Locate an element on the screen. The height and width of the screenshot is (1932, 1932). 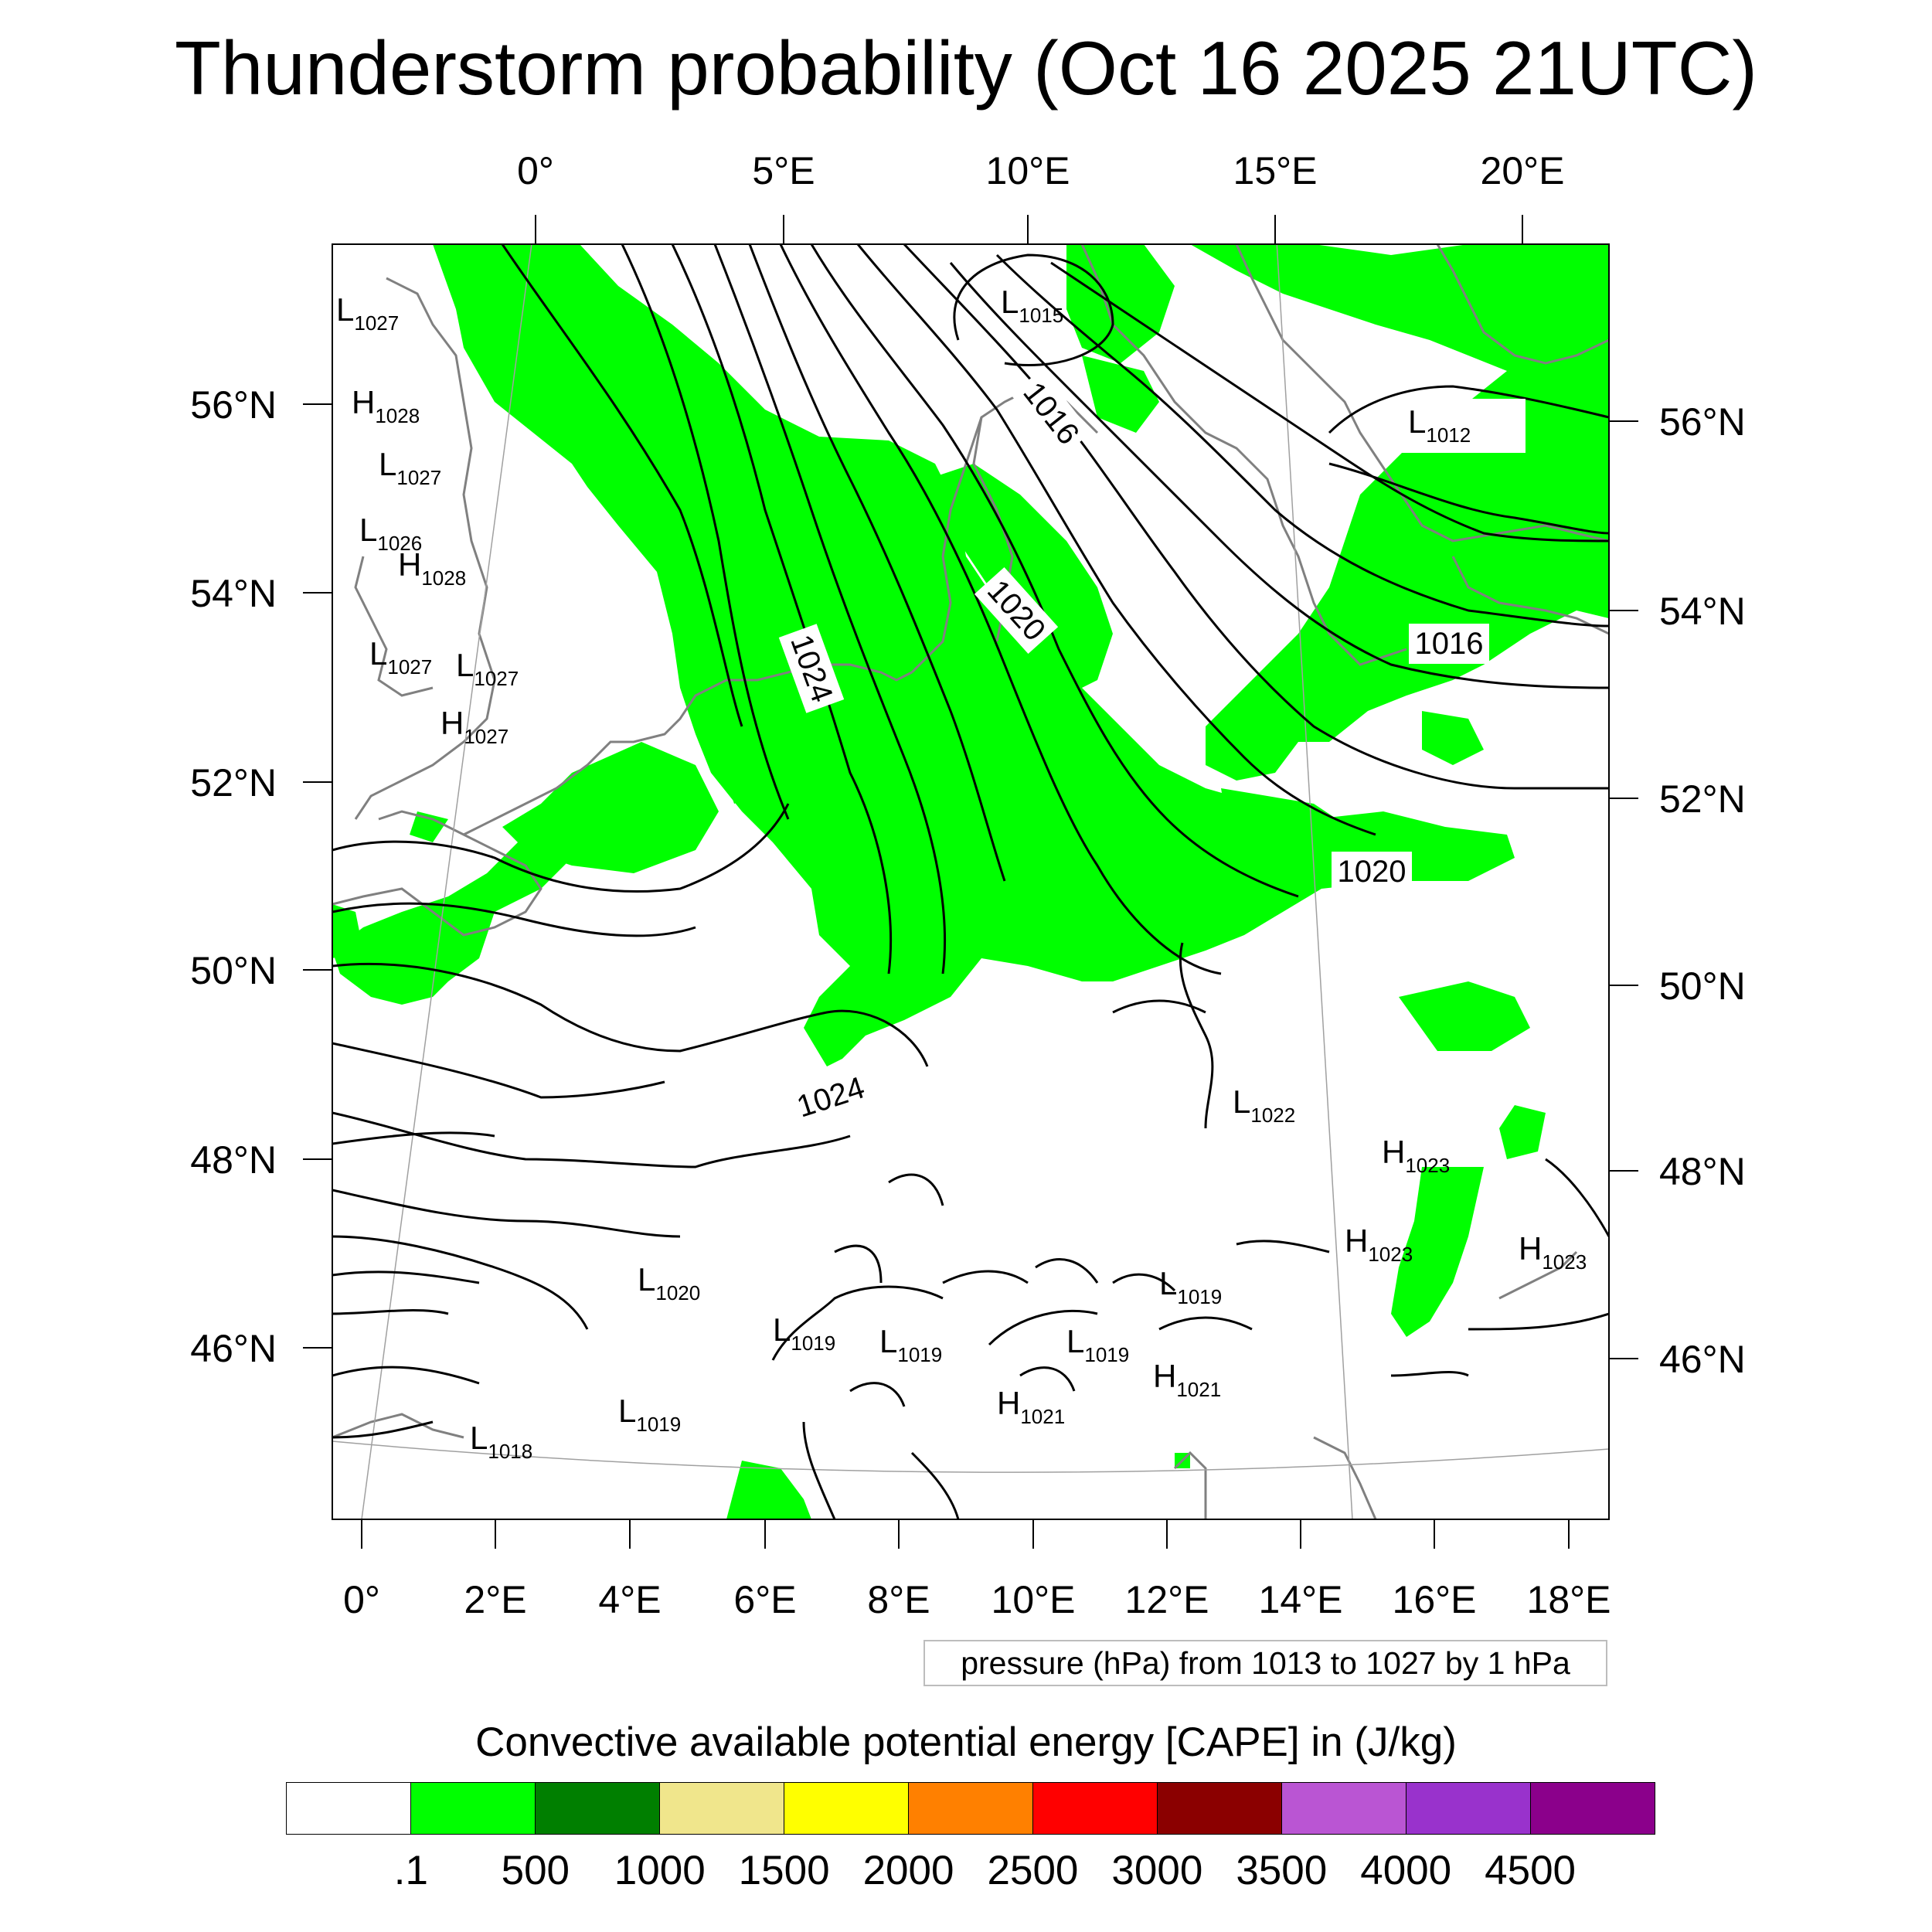
high-pressure-center: H1023 is located at coordinates (1416, 1156).